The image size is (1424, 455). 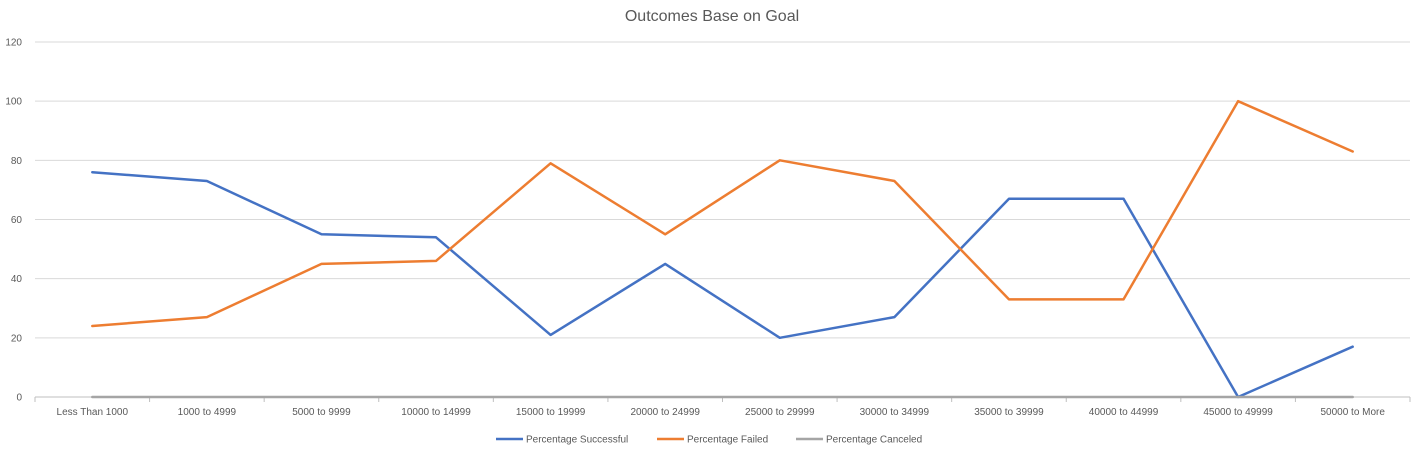 I want to click on y-tick-label: 40, so click(x=17, y=279).